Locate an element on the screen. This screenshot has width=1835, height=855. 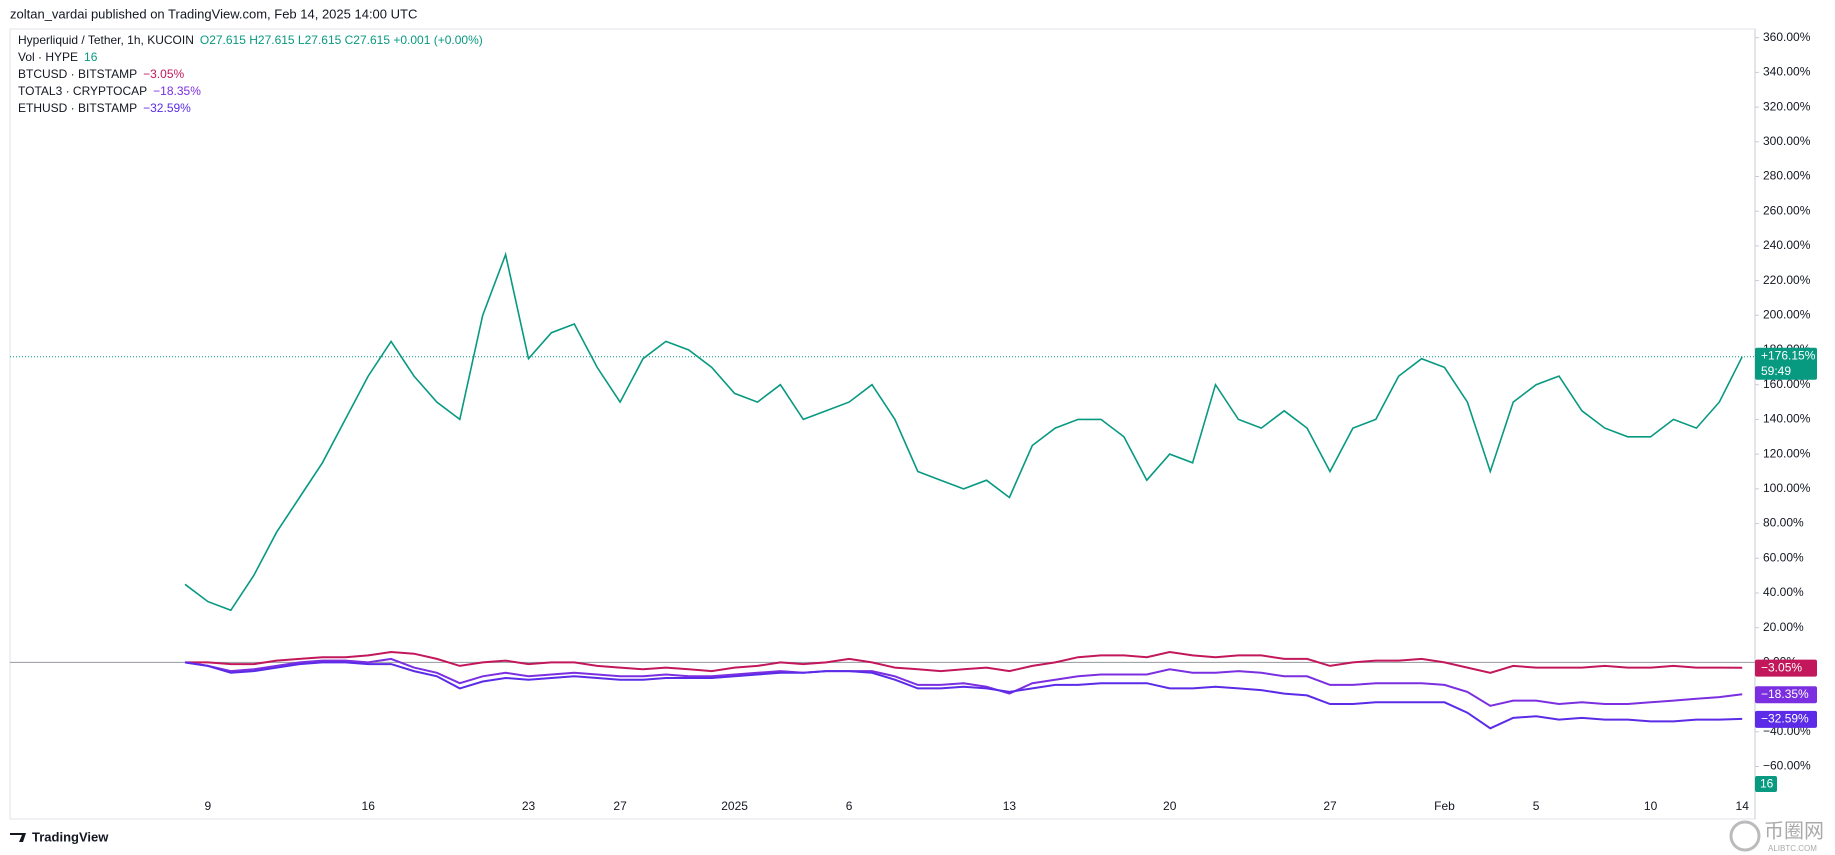
brand: TradingView is located at coordinates (70, 836).